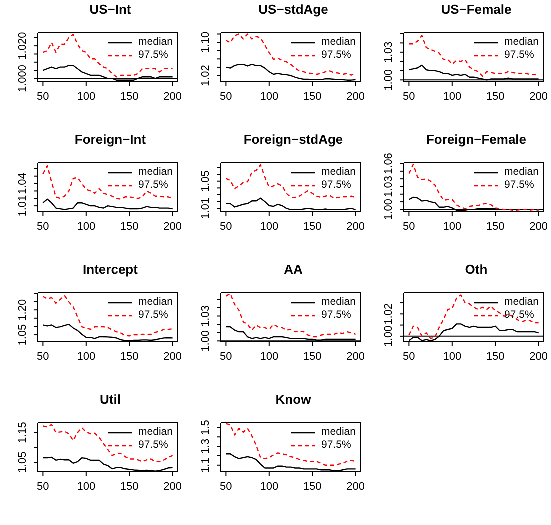 The height and width of the screenshot is (525, 551). I want to click on y-tick-label: 1.1, so click(206, 466).